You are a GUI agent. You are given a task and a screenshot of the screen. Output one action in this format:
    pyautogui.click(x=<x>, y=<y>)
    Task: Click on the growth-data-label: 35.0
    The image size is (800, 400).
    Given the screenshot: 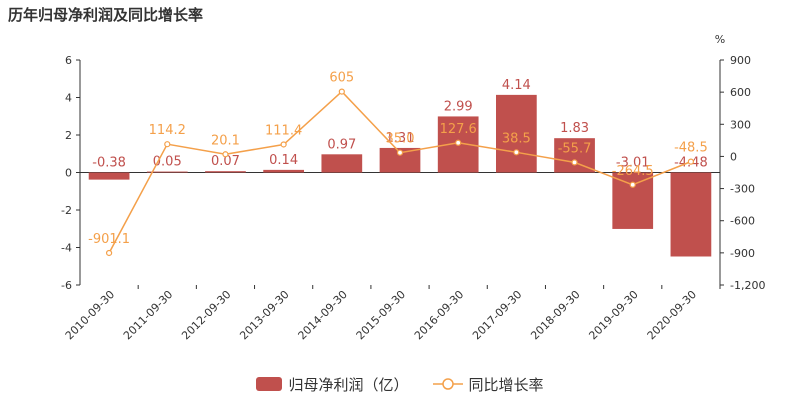 What is the action you would take?
    pyautogui.click(x=400, y=139)
    